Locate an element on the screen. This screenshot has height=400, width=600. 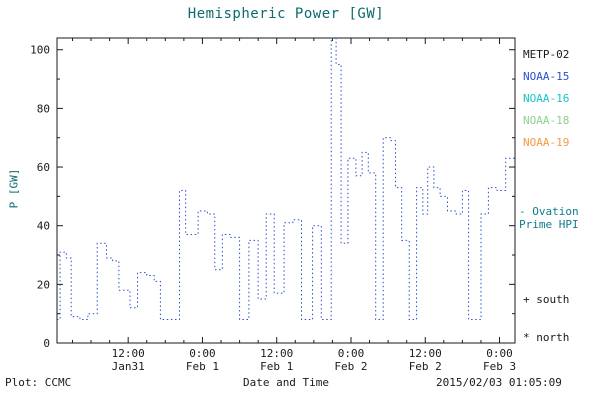
ovation-label-line1: - Ovation is located at coordinates (549, 211).